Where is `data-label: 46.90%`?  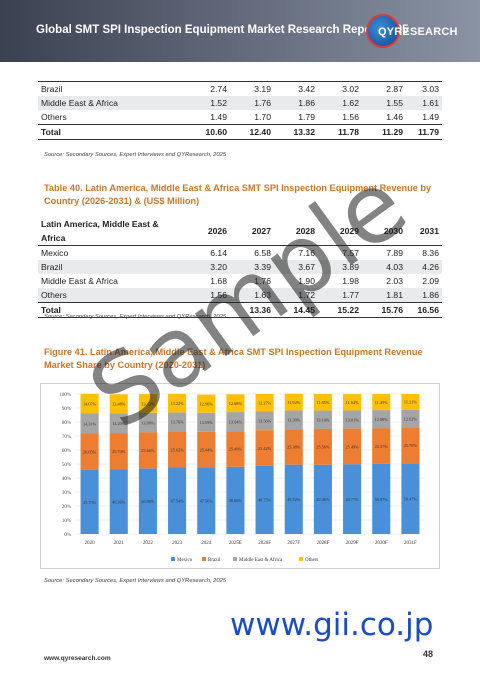 data-label: 46.90% is located at coordinates (148, 501).